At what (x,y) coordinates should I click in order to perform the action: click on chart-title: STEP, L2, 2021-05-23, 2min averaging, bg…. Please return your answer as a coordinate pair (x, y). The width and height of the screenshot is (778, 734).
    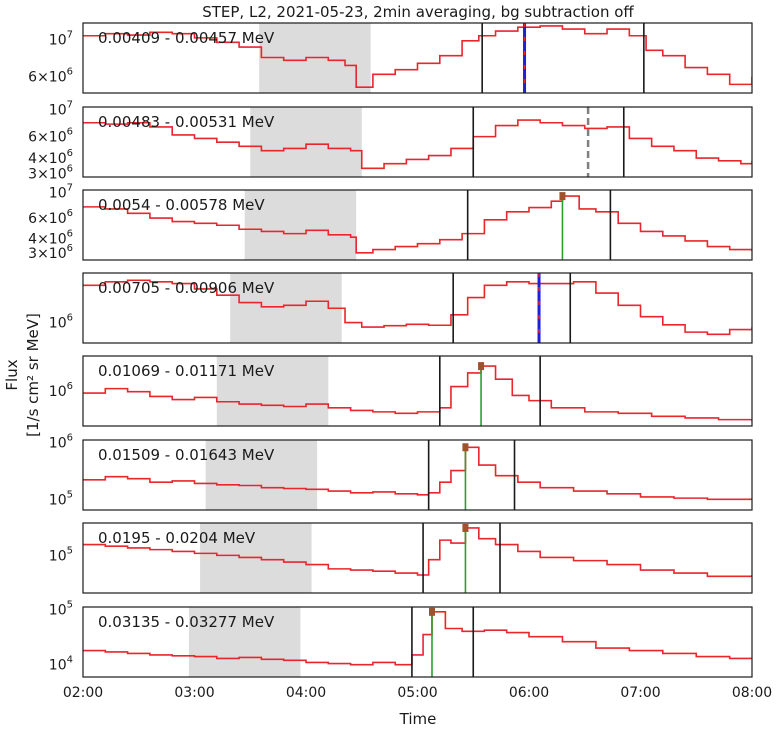
    Looking at the image, I should click on (418, 12).